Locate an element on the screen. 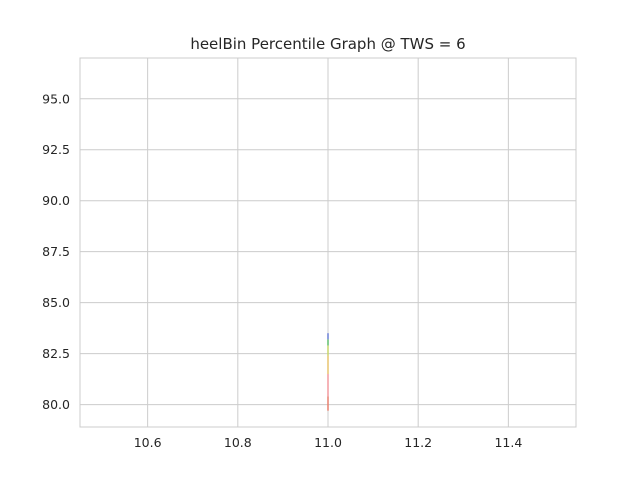 The image size is (640, 480). y-tick-label: 80.0 is located at coordinates (56, 404).